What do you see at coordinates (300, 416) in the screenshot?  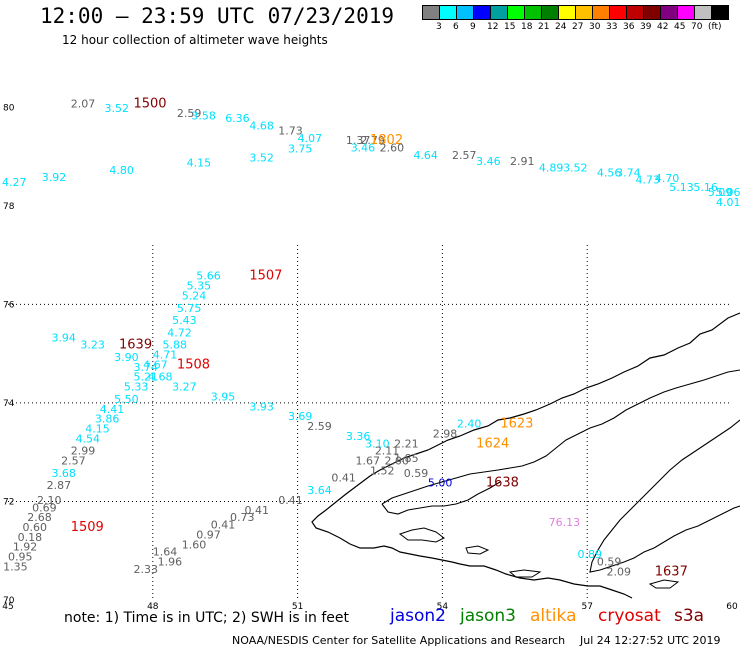 I see `wave-height-label: 3.69` at bounding box center [300, 416].